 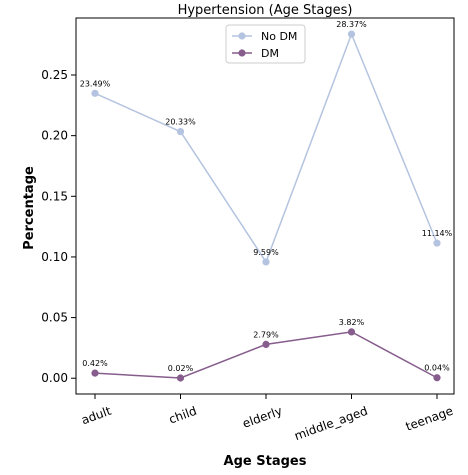 I want to click on data-label-no-dm: 28.37%, so click(x=351, y=24).